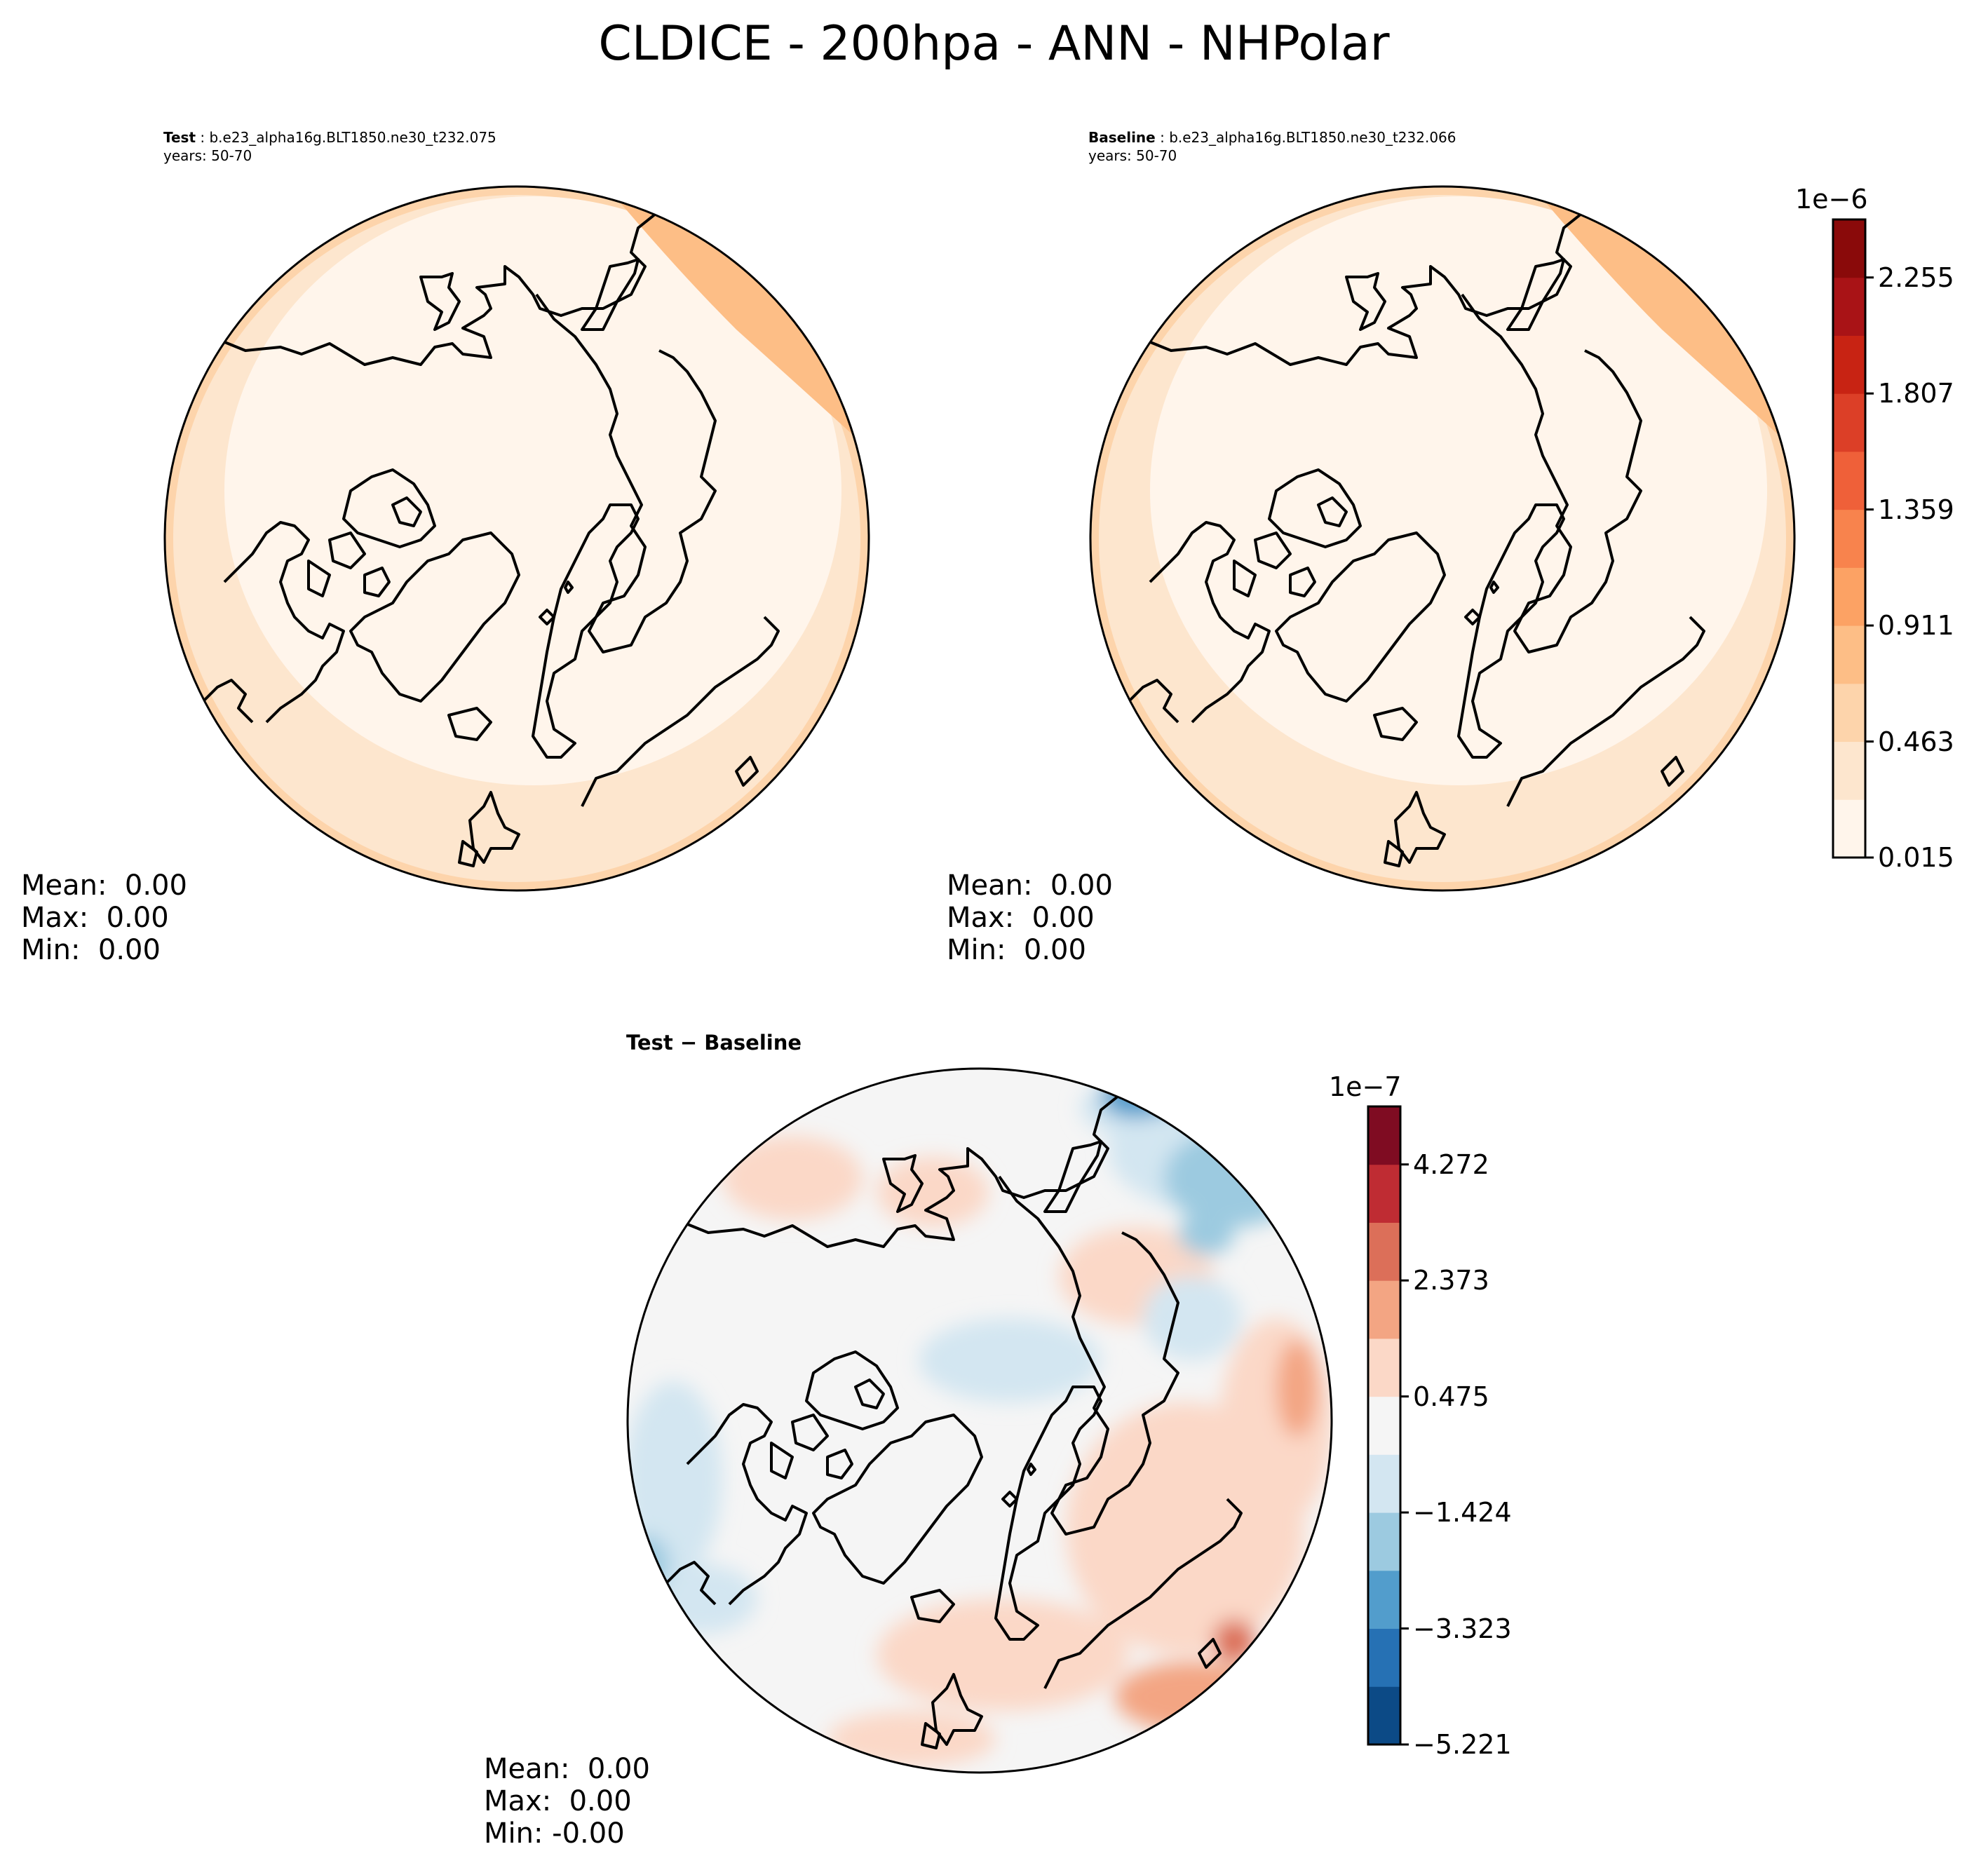 The width and height of the screenshot is (1988, 1870). I want to click on test-stats-mean: Mean: 0.00, so click(104, 886).